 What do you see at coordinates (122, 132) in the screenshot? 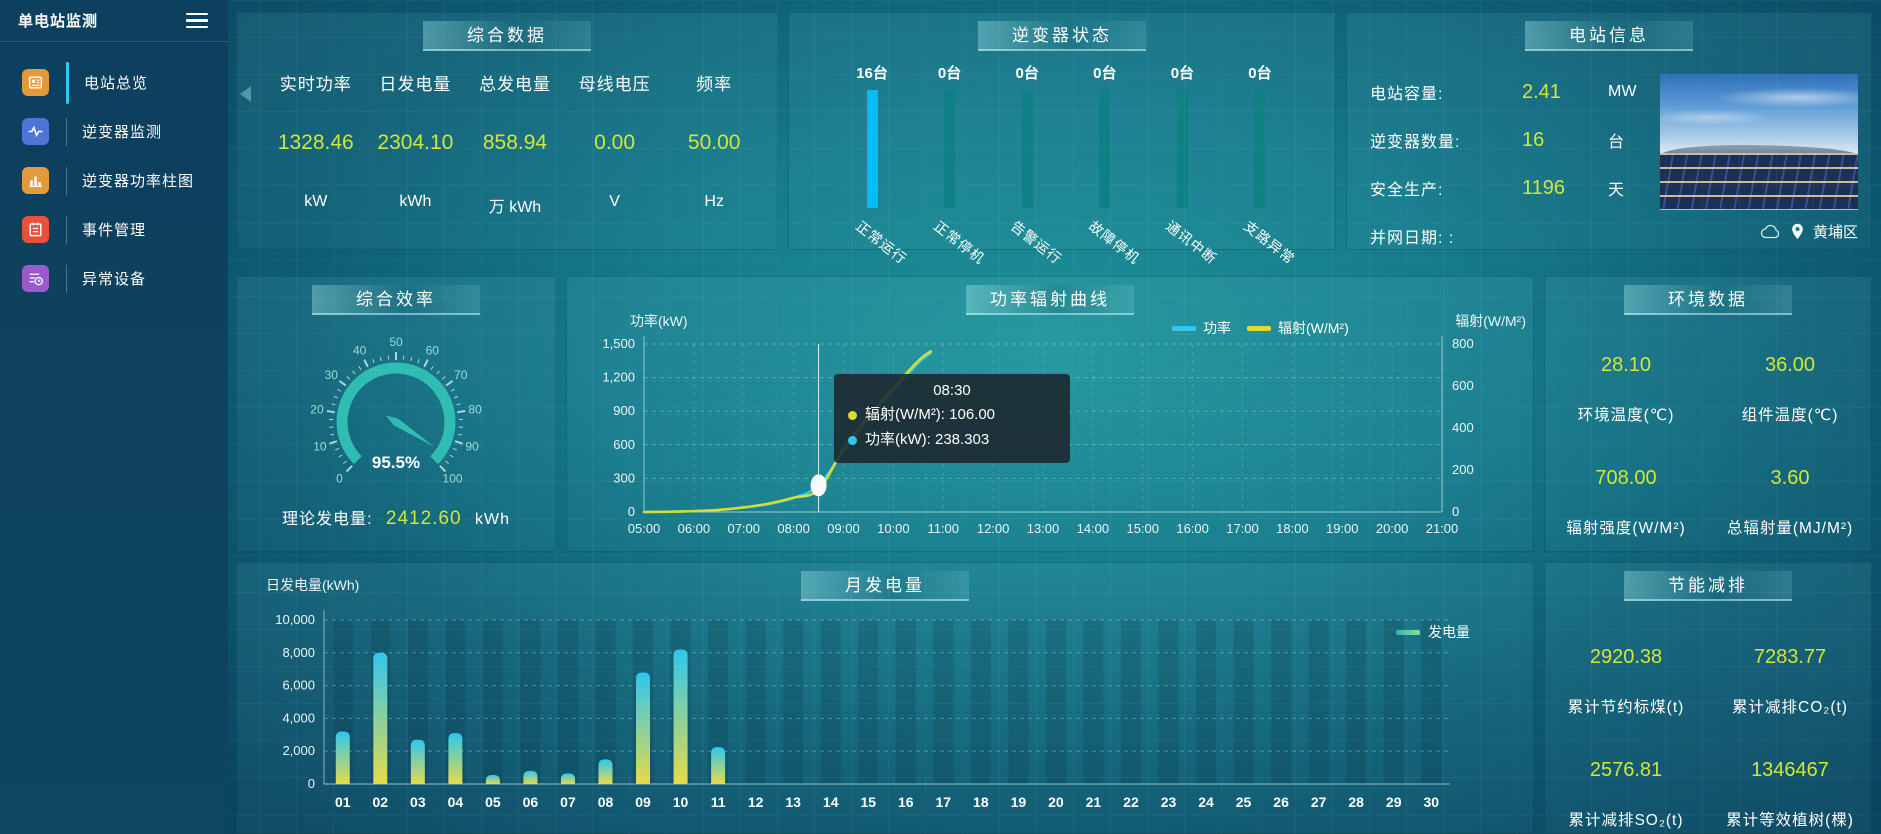
I see `sidebar-item-label: 逆变器监测` at bounding box center [122, 132].